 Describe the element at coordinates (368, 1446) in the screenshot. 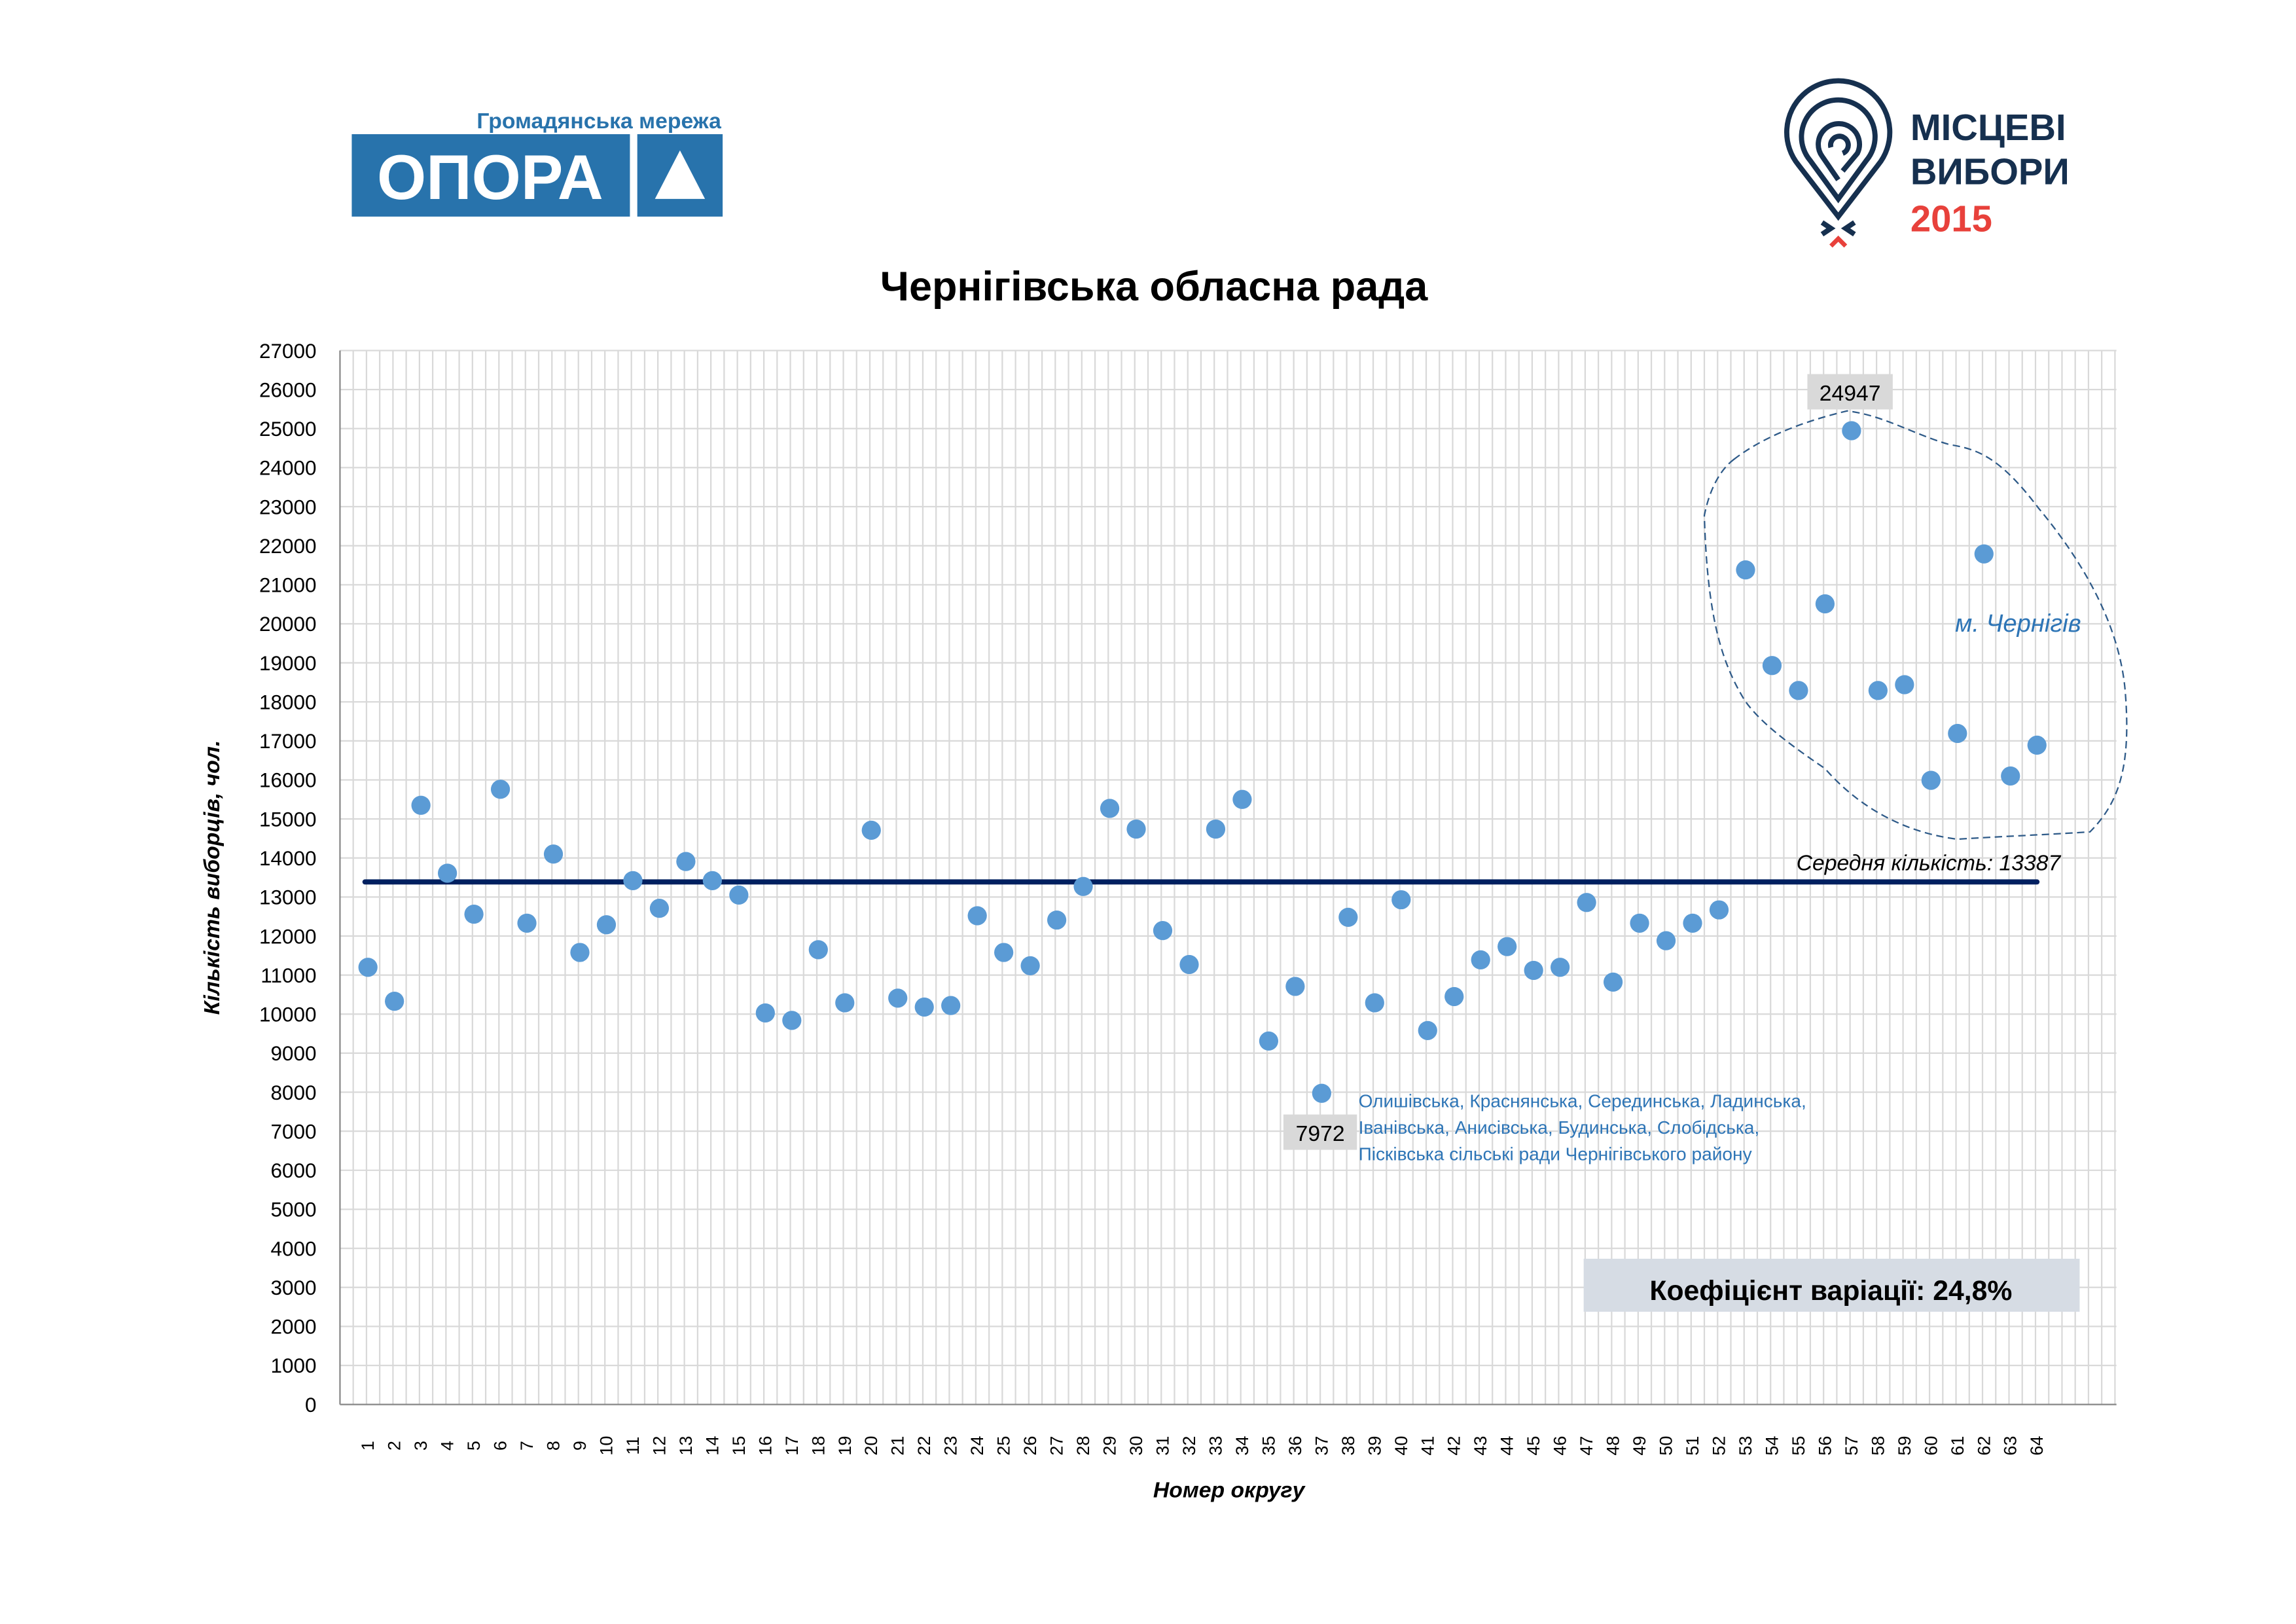

I see `x-tick-label: 1` at that location.